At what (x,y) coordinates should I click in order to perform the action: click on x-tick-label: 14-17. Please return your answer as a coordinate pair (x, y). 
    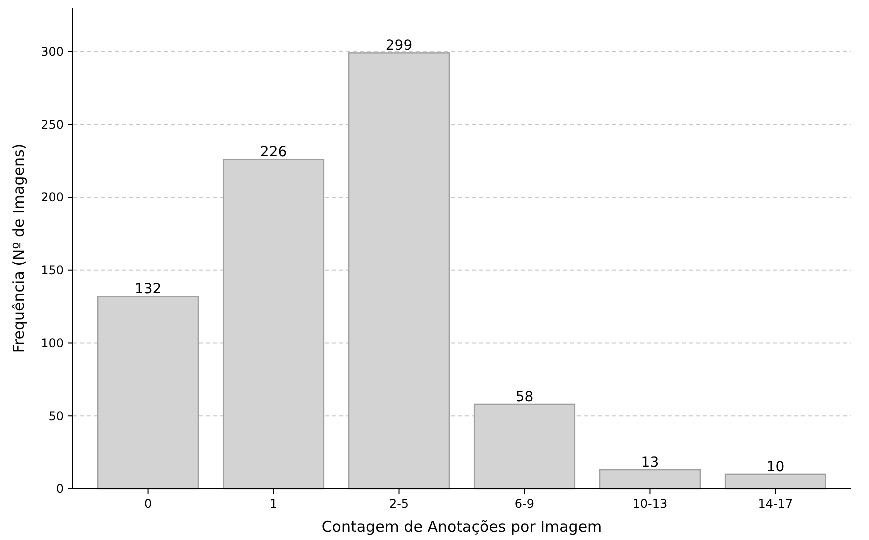
    Looking at the image, I should click on (776, 504).